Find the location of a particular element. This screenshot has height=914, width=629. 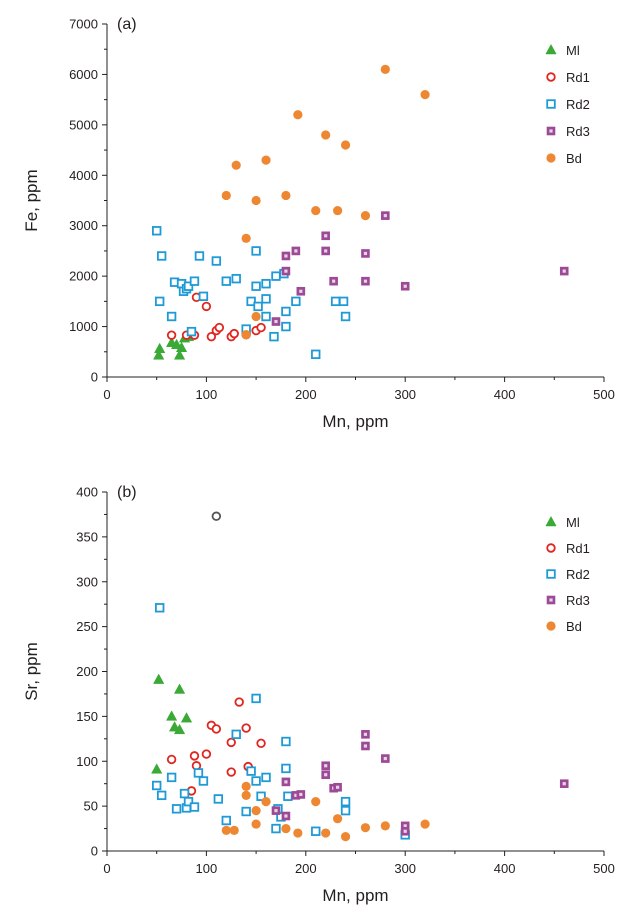

y-tick-label: 300 is located at coordinates (87, 581).